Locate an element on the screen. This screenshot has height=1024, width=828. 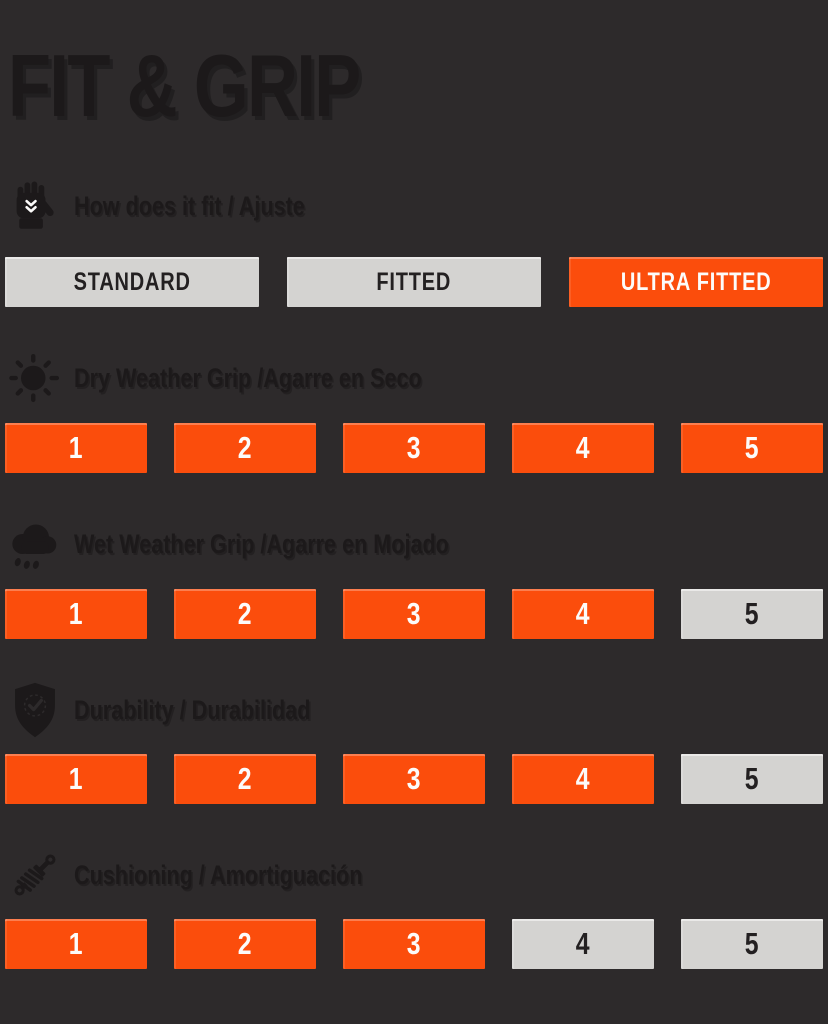
cushioning-scale-cell-4-label: 4 is located at coordinates (583, 943).